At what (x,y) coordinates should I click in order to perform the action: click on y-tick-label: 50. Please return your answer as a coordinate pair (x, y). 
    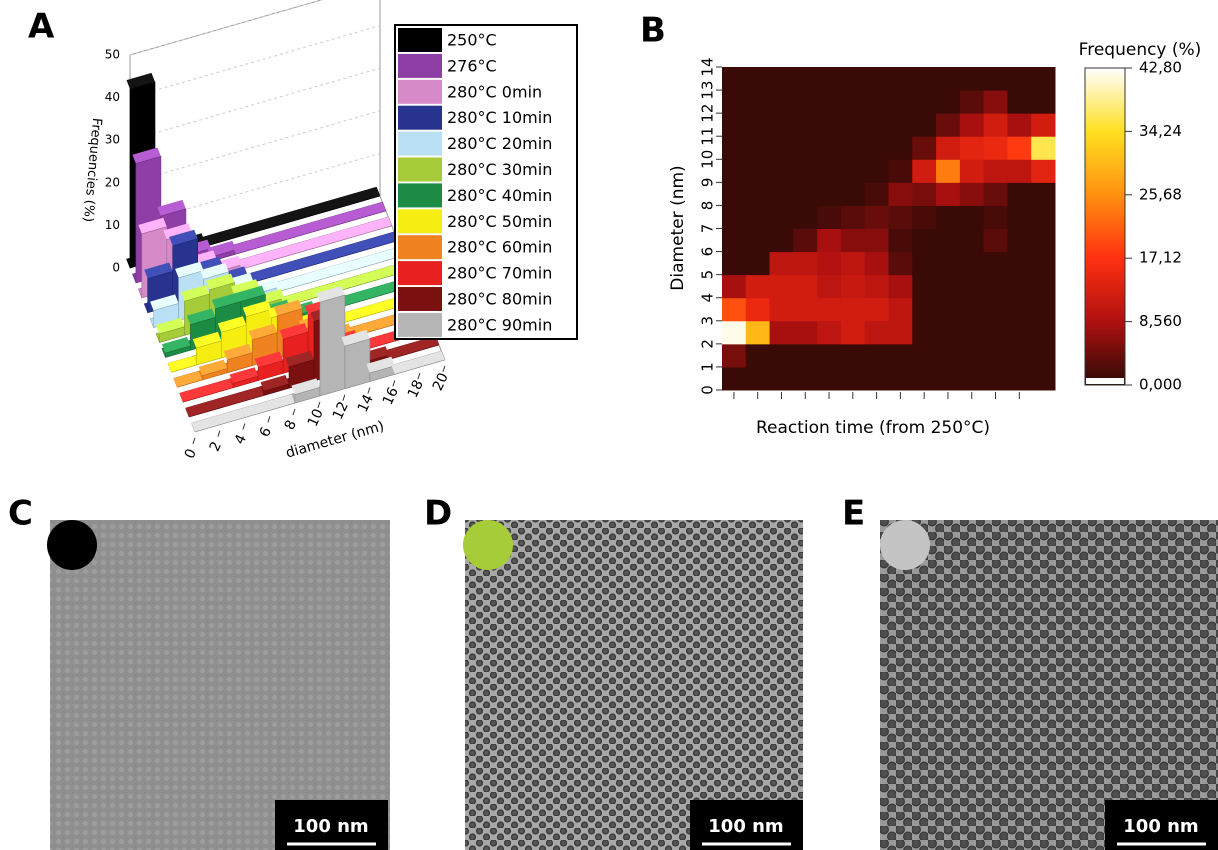
    Looking at the image, I should click on (112, 55).